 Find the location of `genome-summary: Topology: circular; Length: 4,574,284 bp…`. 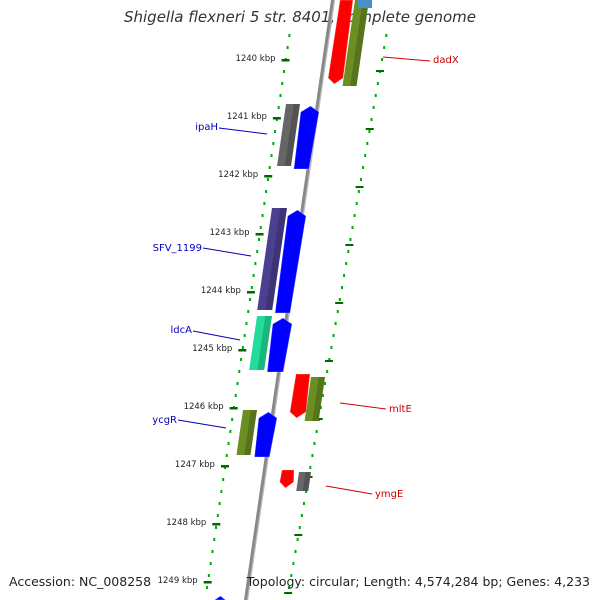

genome-summary: Topology: circular; Length: 4,574,284 bp… is located at coordinates (418, 581).